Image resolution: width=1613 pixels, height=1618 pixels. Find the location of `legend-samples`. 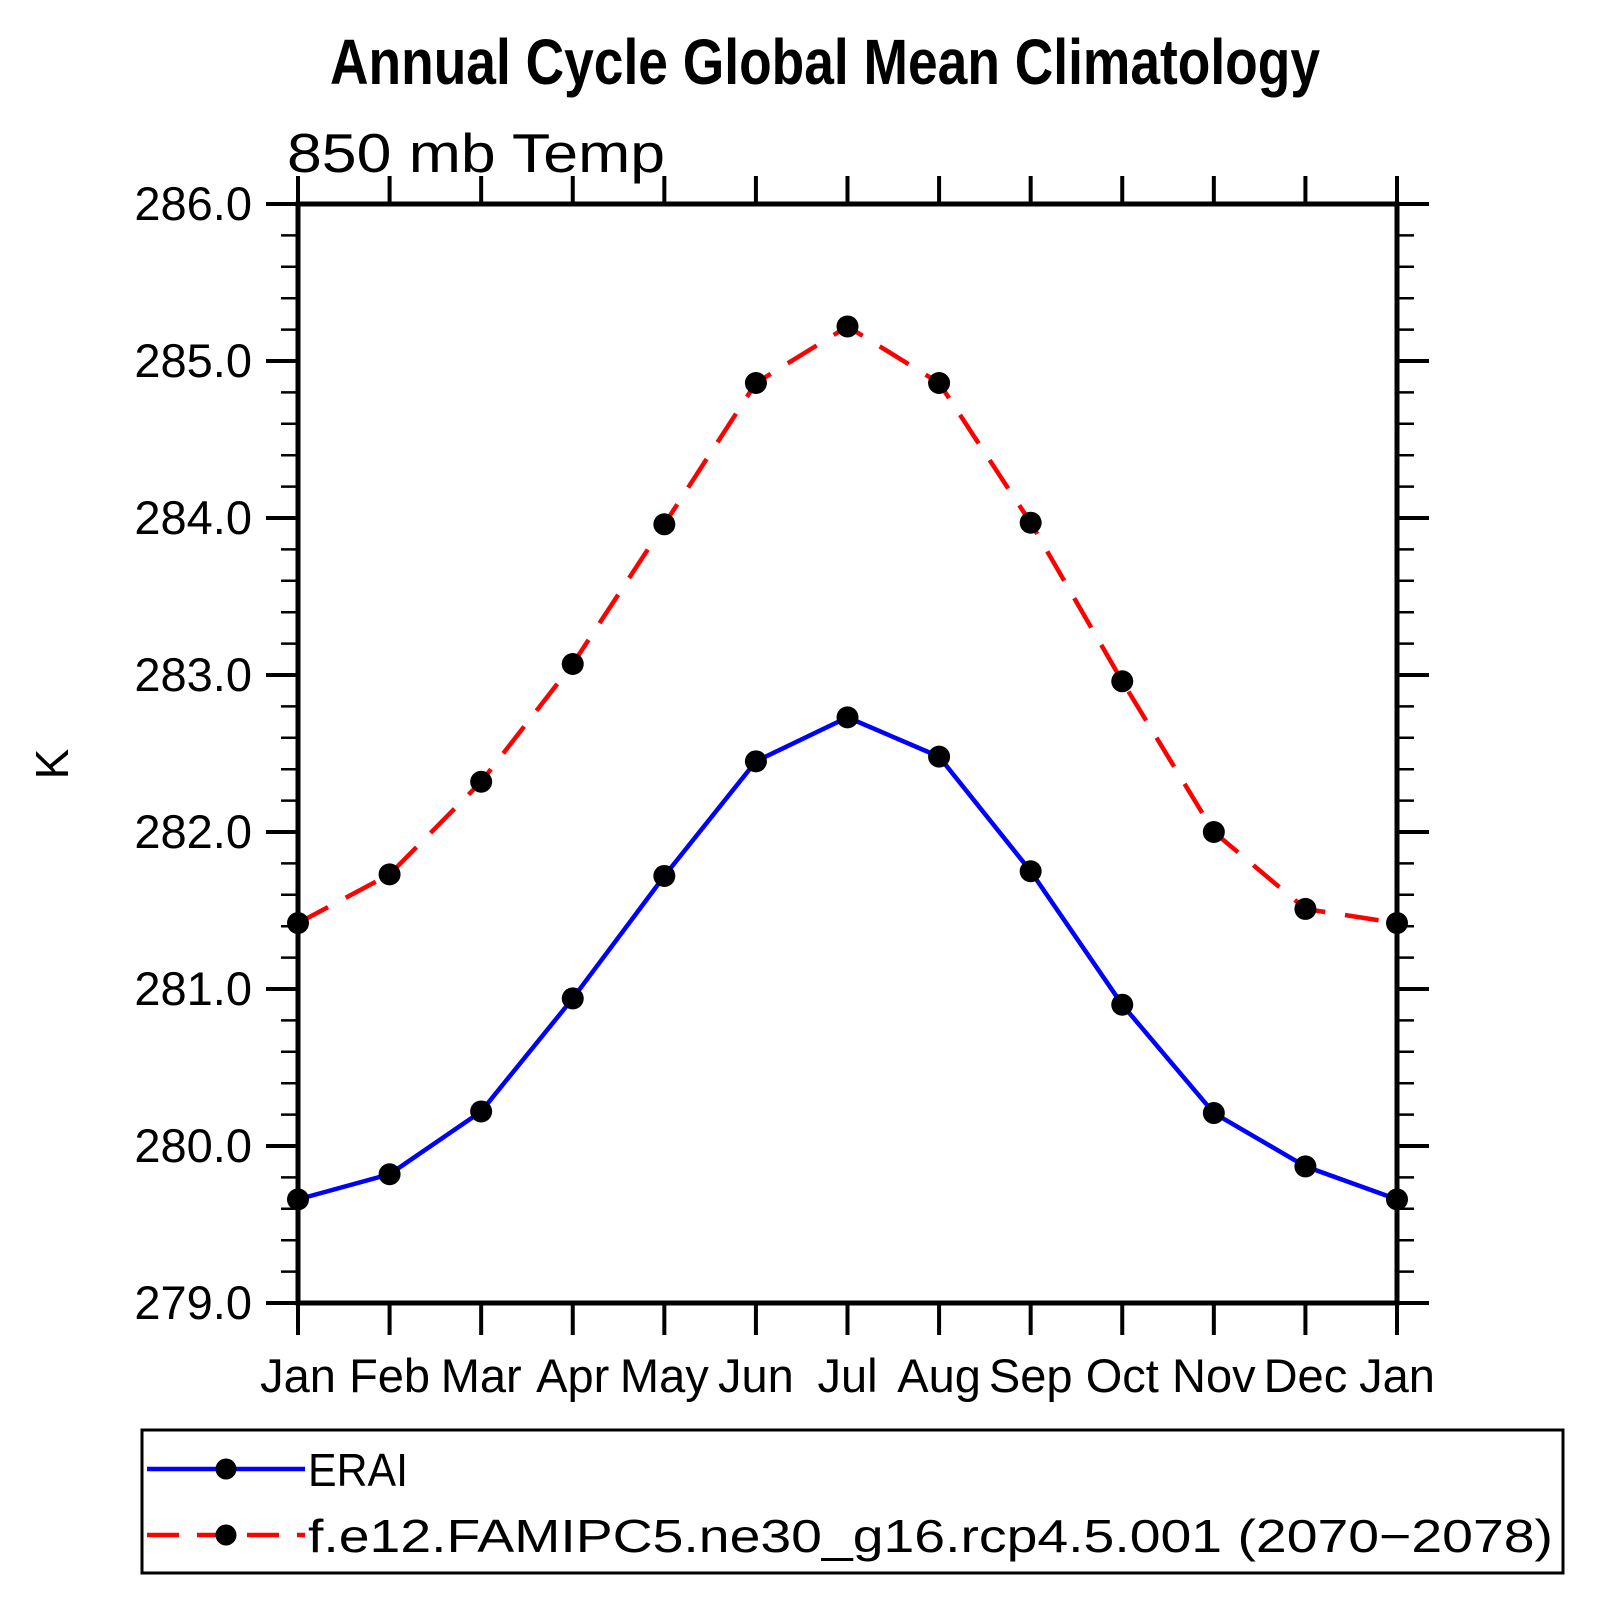

legend-samples is located at coordinates (226, 1502).